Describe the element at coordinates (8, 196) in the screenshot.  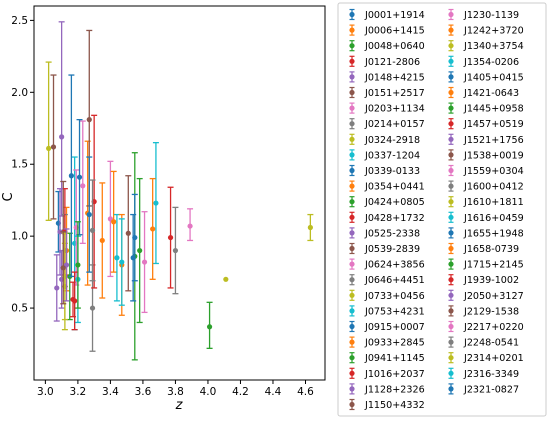
I see `y-axis-label: C` at that location.